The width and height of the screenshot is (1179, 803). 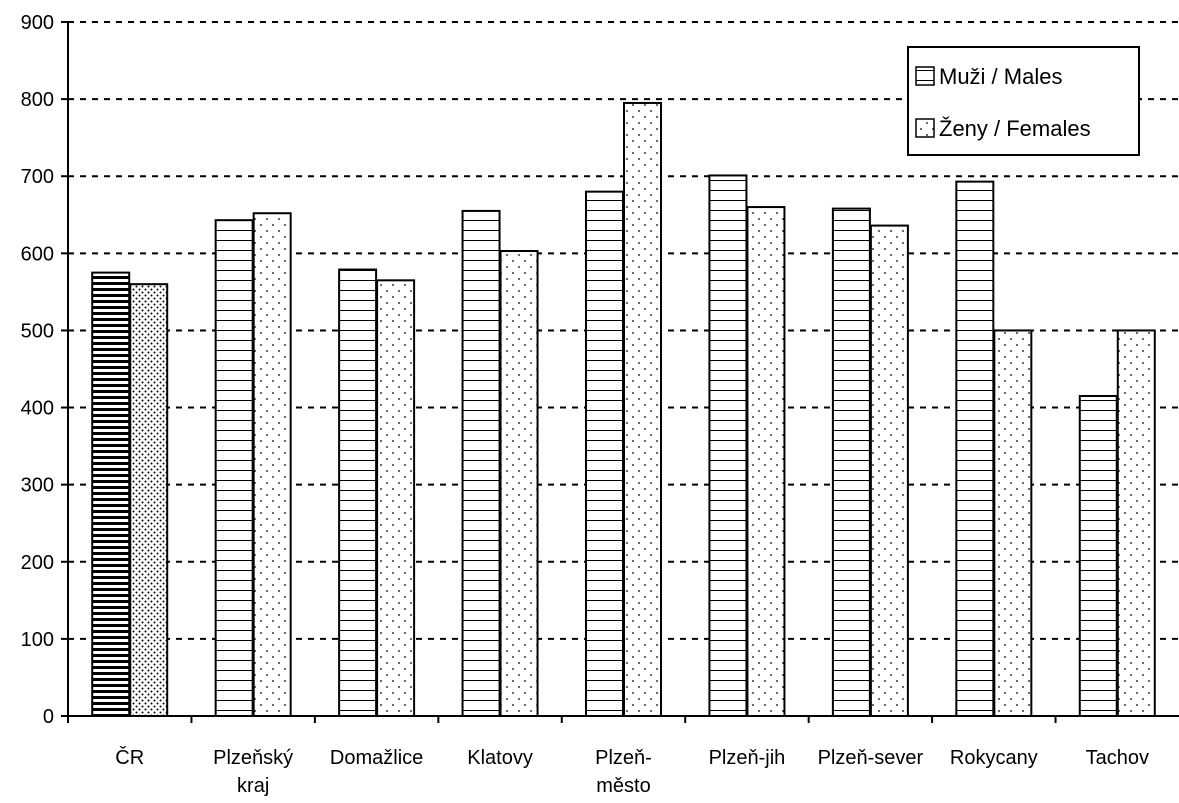 I want to click on legend-label-females: Ženy / Females, so click(x=1015, y=128).